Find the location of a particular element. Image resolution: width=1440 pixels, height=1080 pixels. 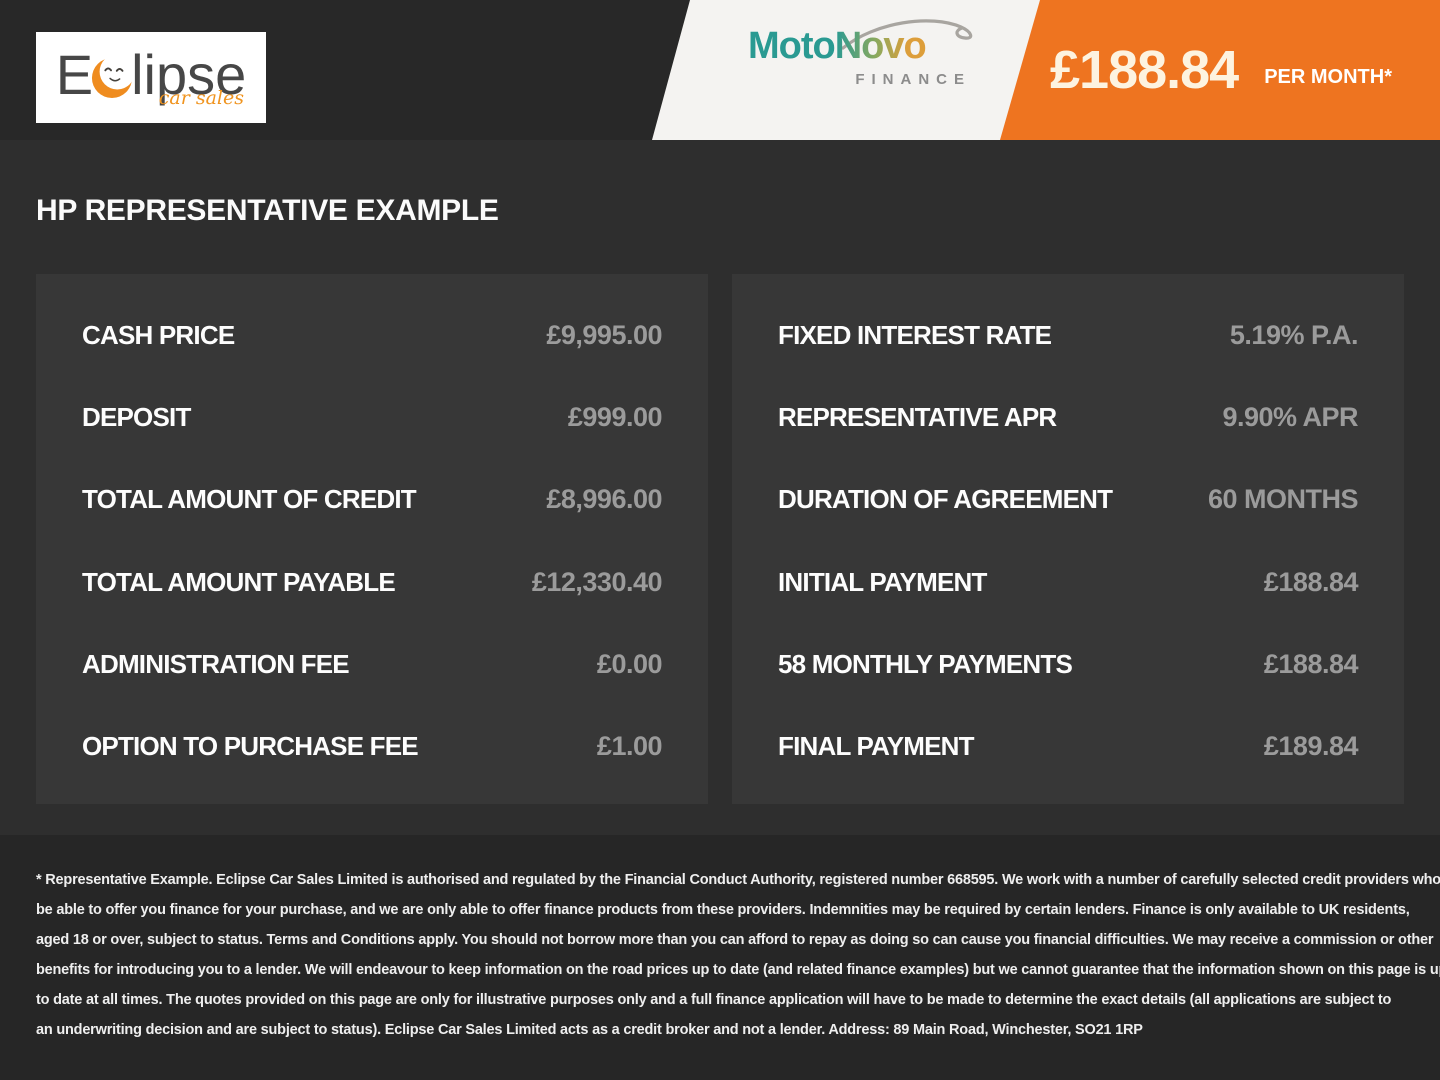

table-row: OPTION TO PURCHASE FEE £1.00 is located at coordinates (372, 746).